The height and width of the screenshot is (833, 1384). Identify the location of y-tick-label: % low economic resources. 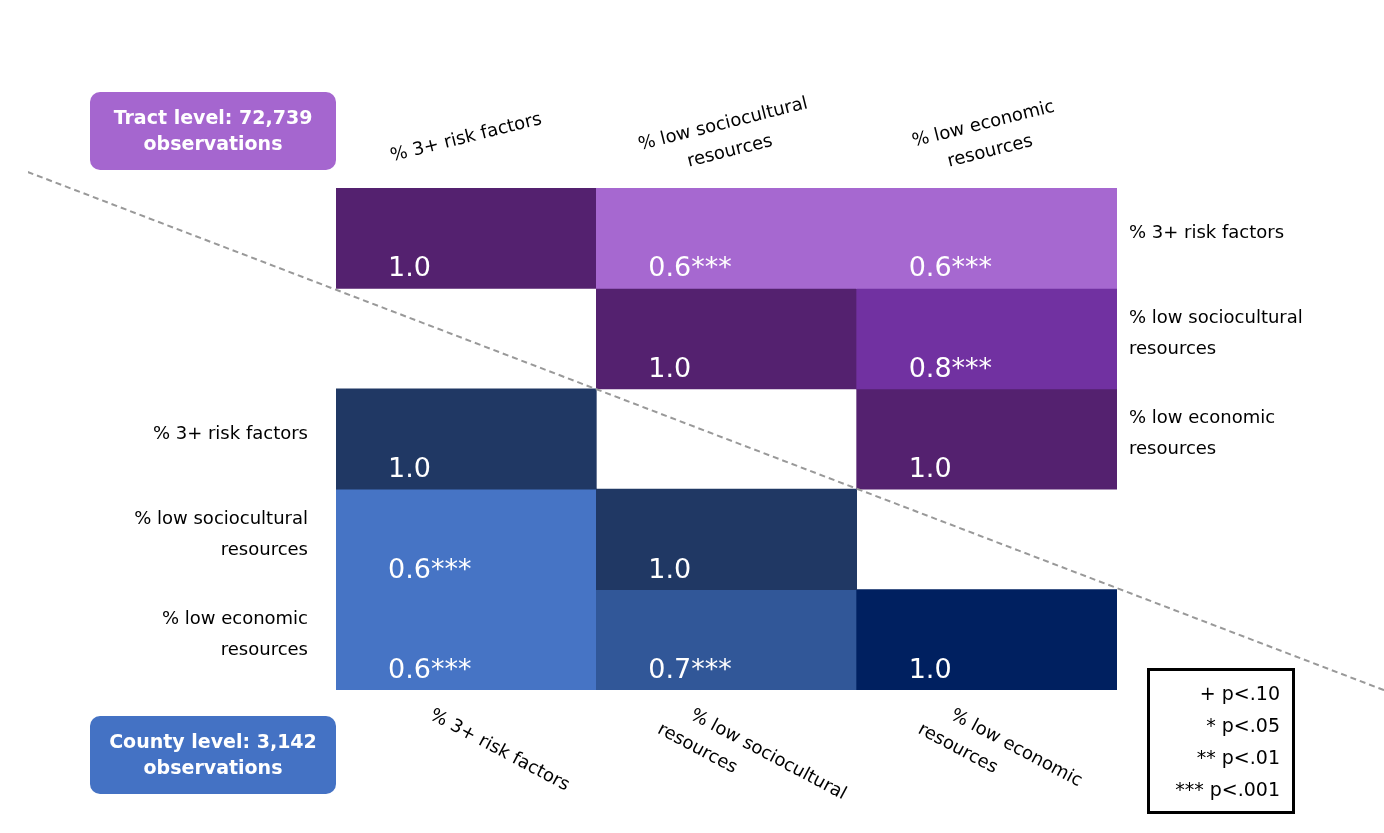
(234, 632).